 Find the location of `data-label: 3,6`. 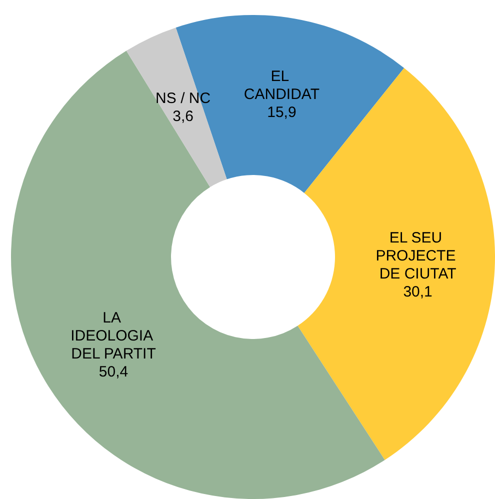

data-label: 3,6 is located at coordinates (183, 117).